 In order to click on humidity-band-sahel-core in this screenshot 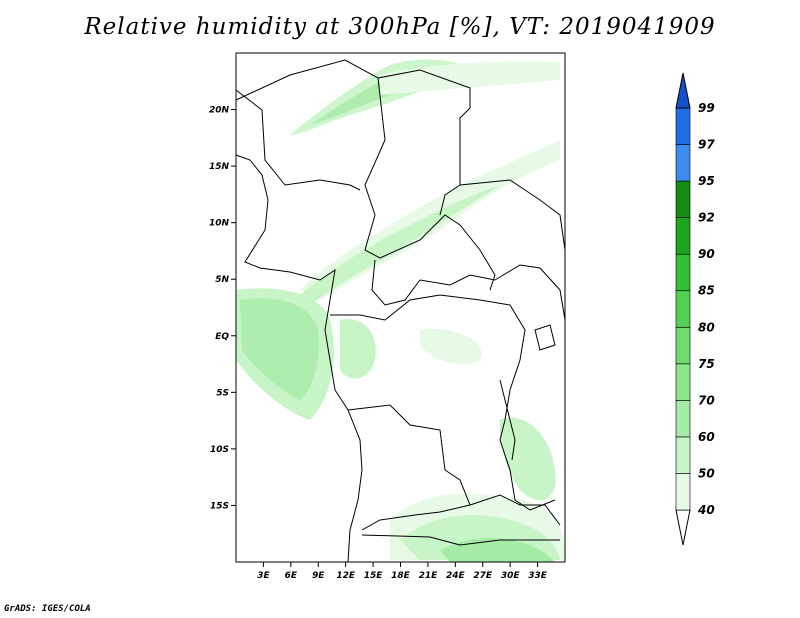, I will do `click(400, 245)`.